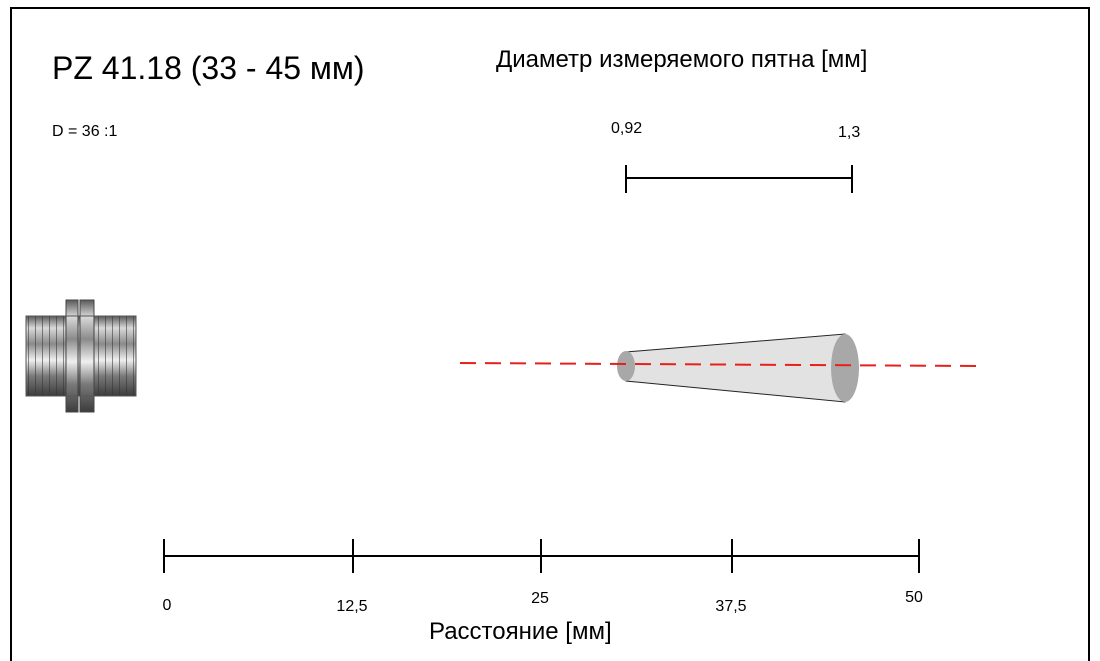 The image size is (1100, 661). Describe the element at coordinates (682, 59) in the screenshot. I see `spot-diameter-heading: Диаметр измеряемого пятна [мм]` at that location.